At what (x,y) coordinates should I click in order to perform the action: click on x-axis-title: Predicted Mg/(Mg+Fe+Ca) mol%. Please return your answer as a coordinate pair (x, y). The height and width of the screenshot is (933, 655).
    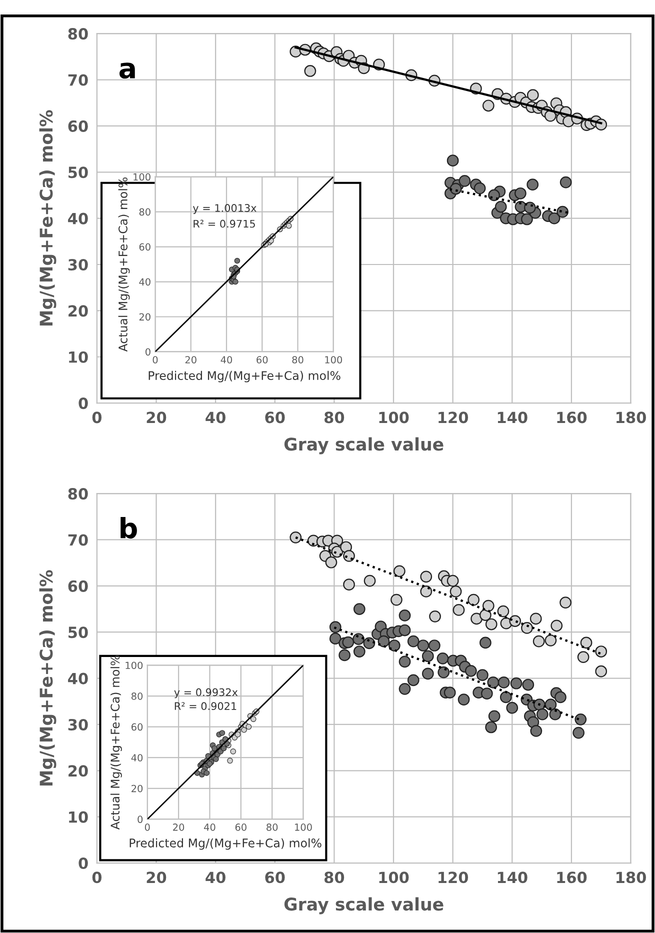
    Looking at the image, I should click on (244, 376).